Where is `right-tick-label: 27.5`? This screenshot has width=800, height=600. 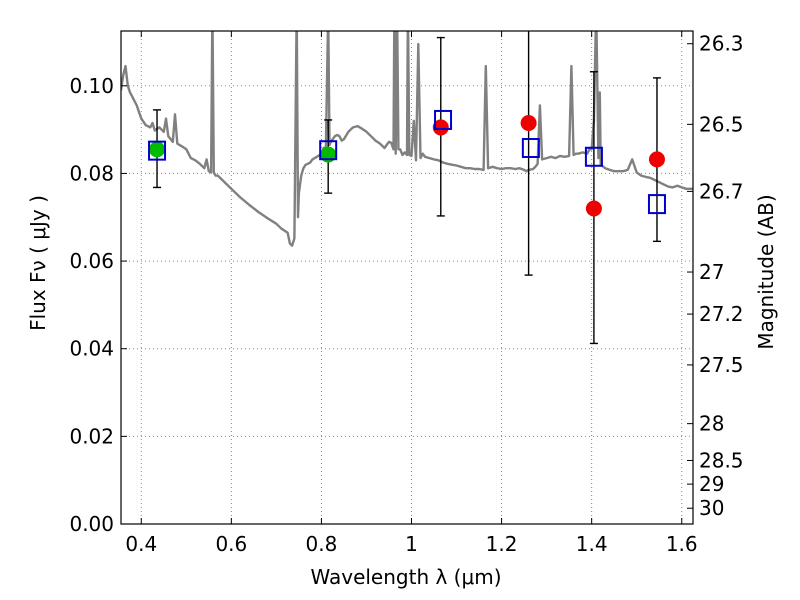
right-tick-label: 27.5 is located at coordinates (721, 365).